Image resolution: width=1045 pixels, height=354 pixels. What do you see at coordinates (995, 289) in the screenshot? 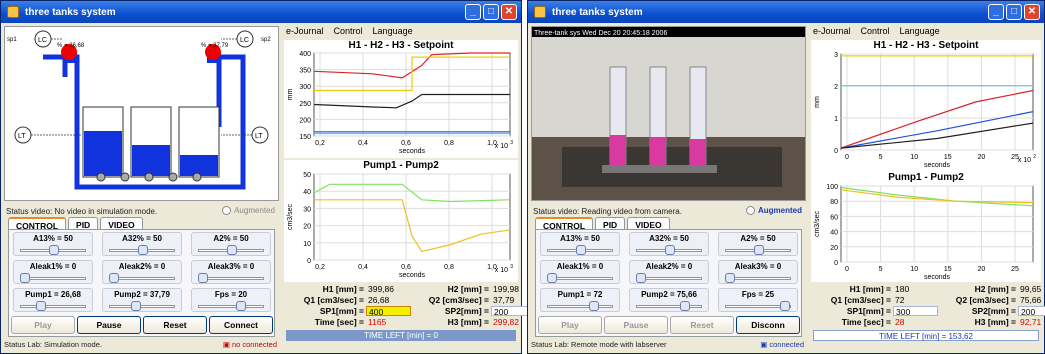
I see `h2-label: H2 [mm] =` at bounding box center [995, 289].